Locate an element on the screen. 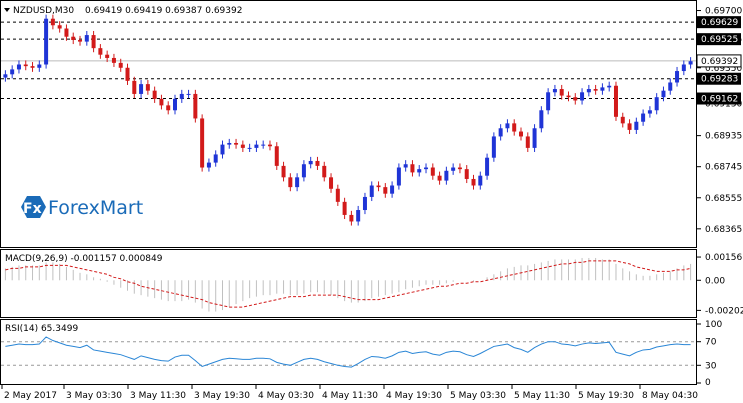 The image size is (743, 403). time-tick-label: 5 May 03:30 is located at coordinates (478, 396).